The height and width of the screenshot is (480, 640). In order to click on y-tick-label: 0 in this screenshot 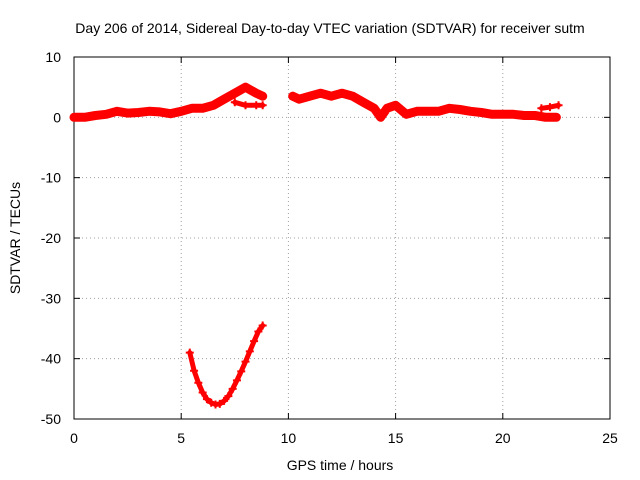, I will do `click(57, 117)`.